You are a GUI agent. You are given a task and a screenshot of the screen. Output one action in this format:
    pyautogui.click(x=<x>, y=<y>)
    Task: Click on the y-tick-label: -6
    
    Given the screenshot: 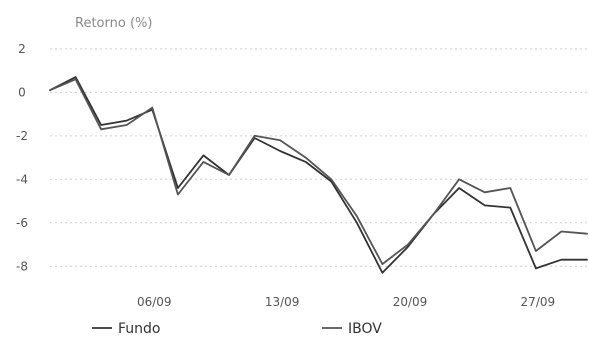 What is the action you would take?
    pyautogui.click(x=22, y=223)
    